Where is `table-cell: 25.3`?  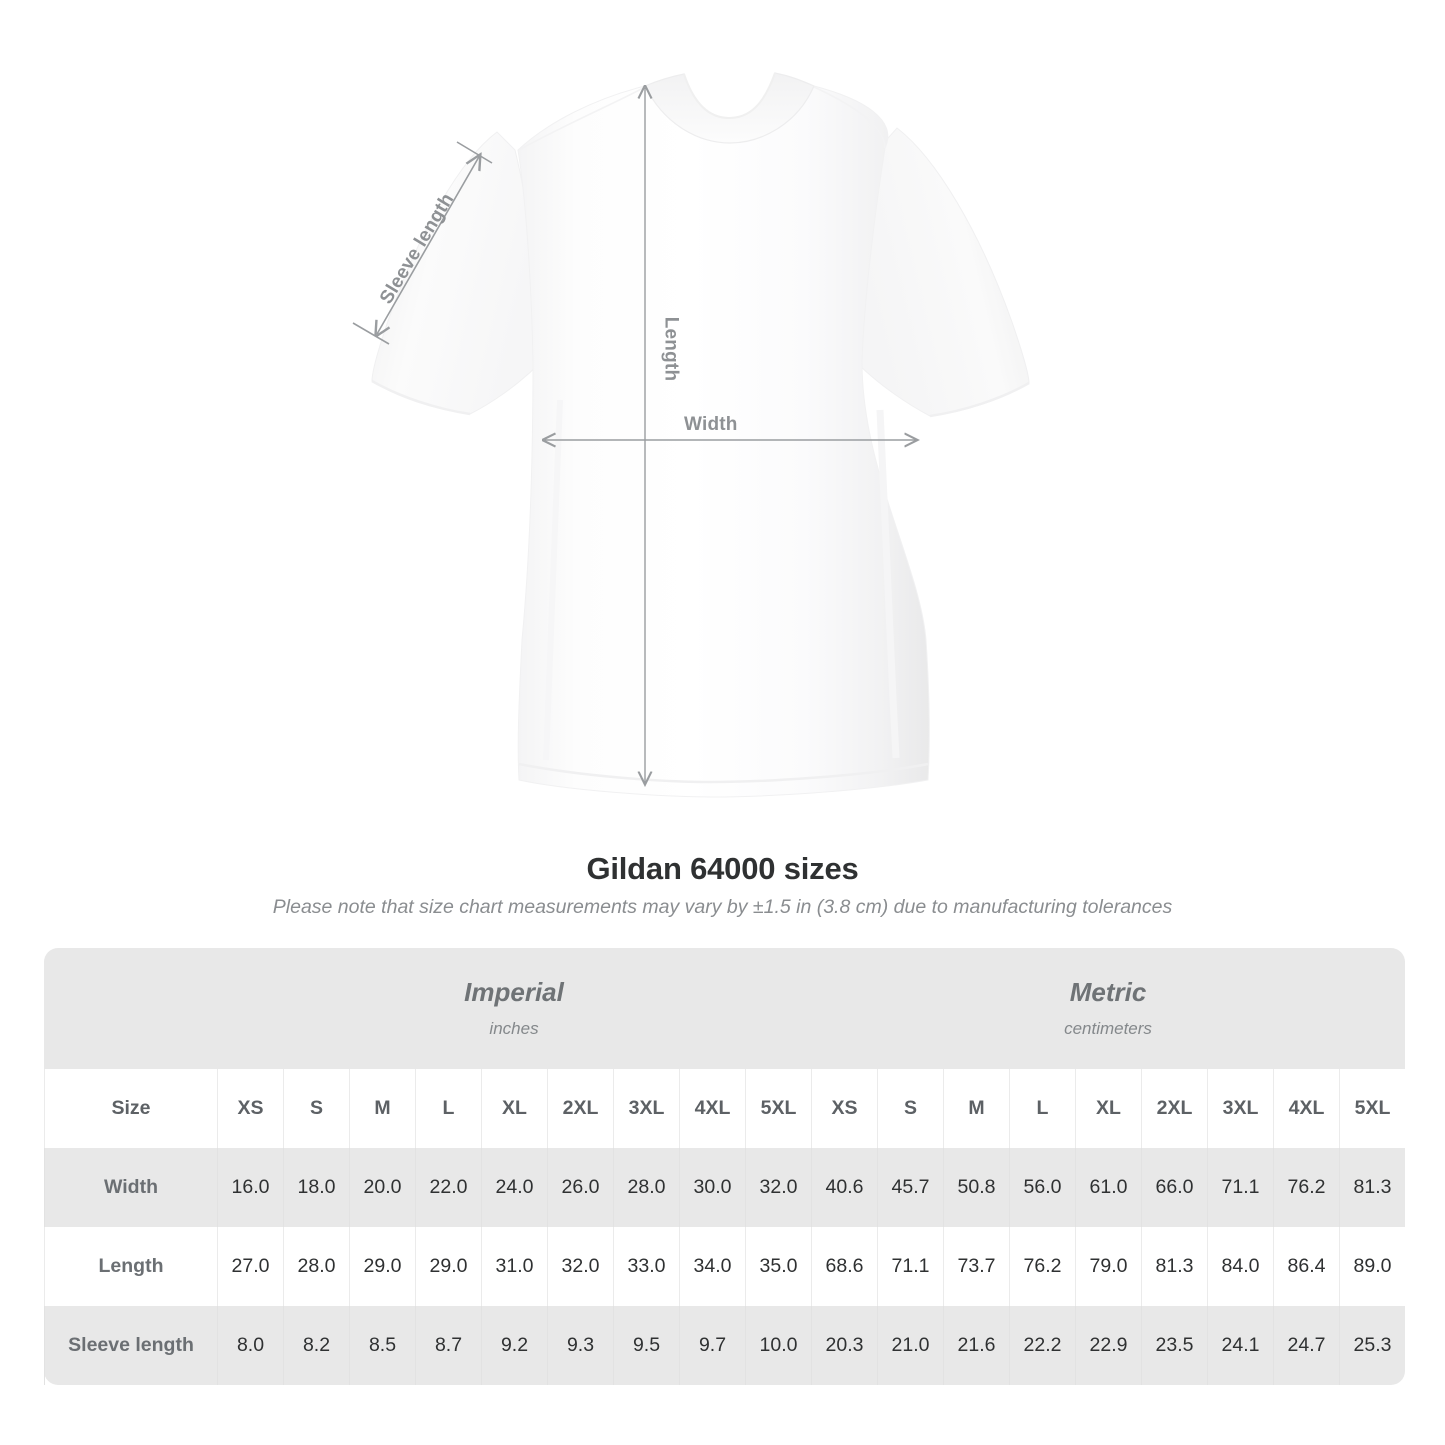
table-cell: 25.3 is located at coordinates (1372, 1345).